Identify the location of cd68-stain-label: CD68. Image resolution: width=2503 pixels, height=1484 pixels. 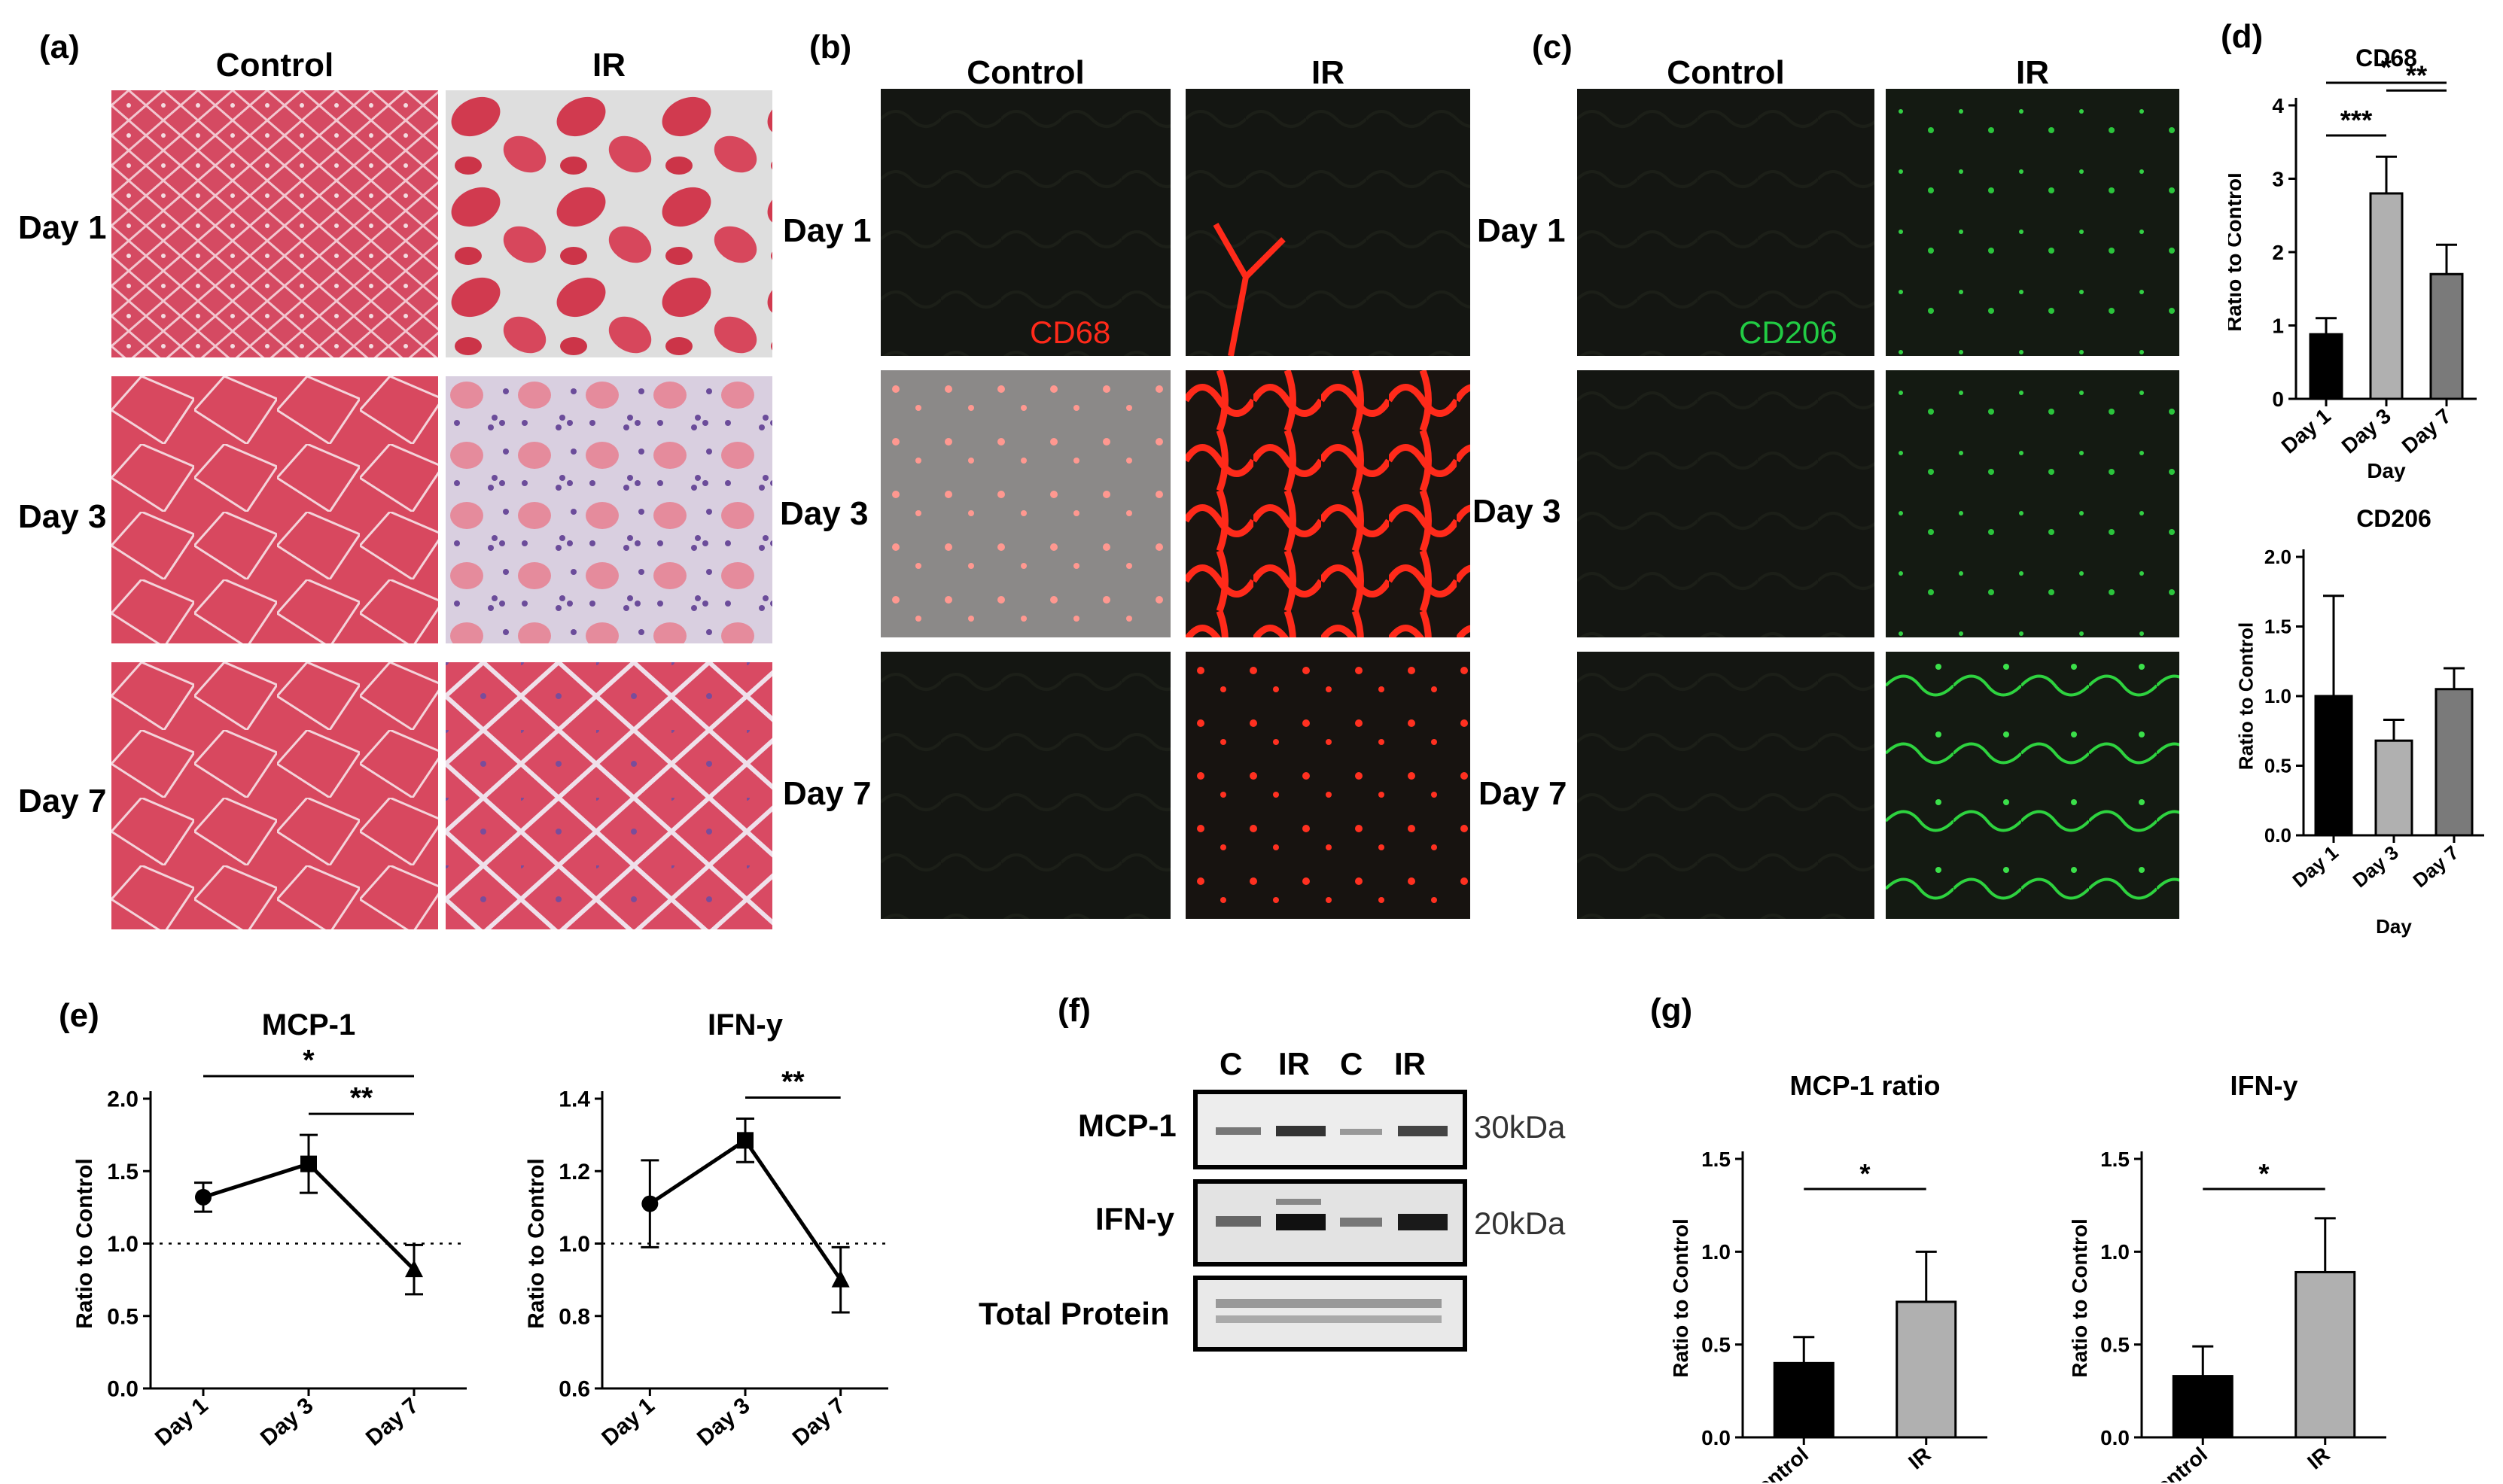
(1070, 332).